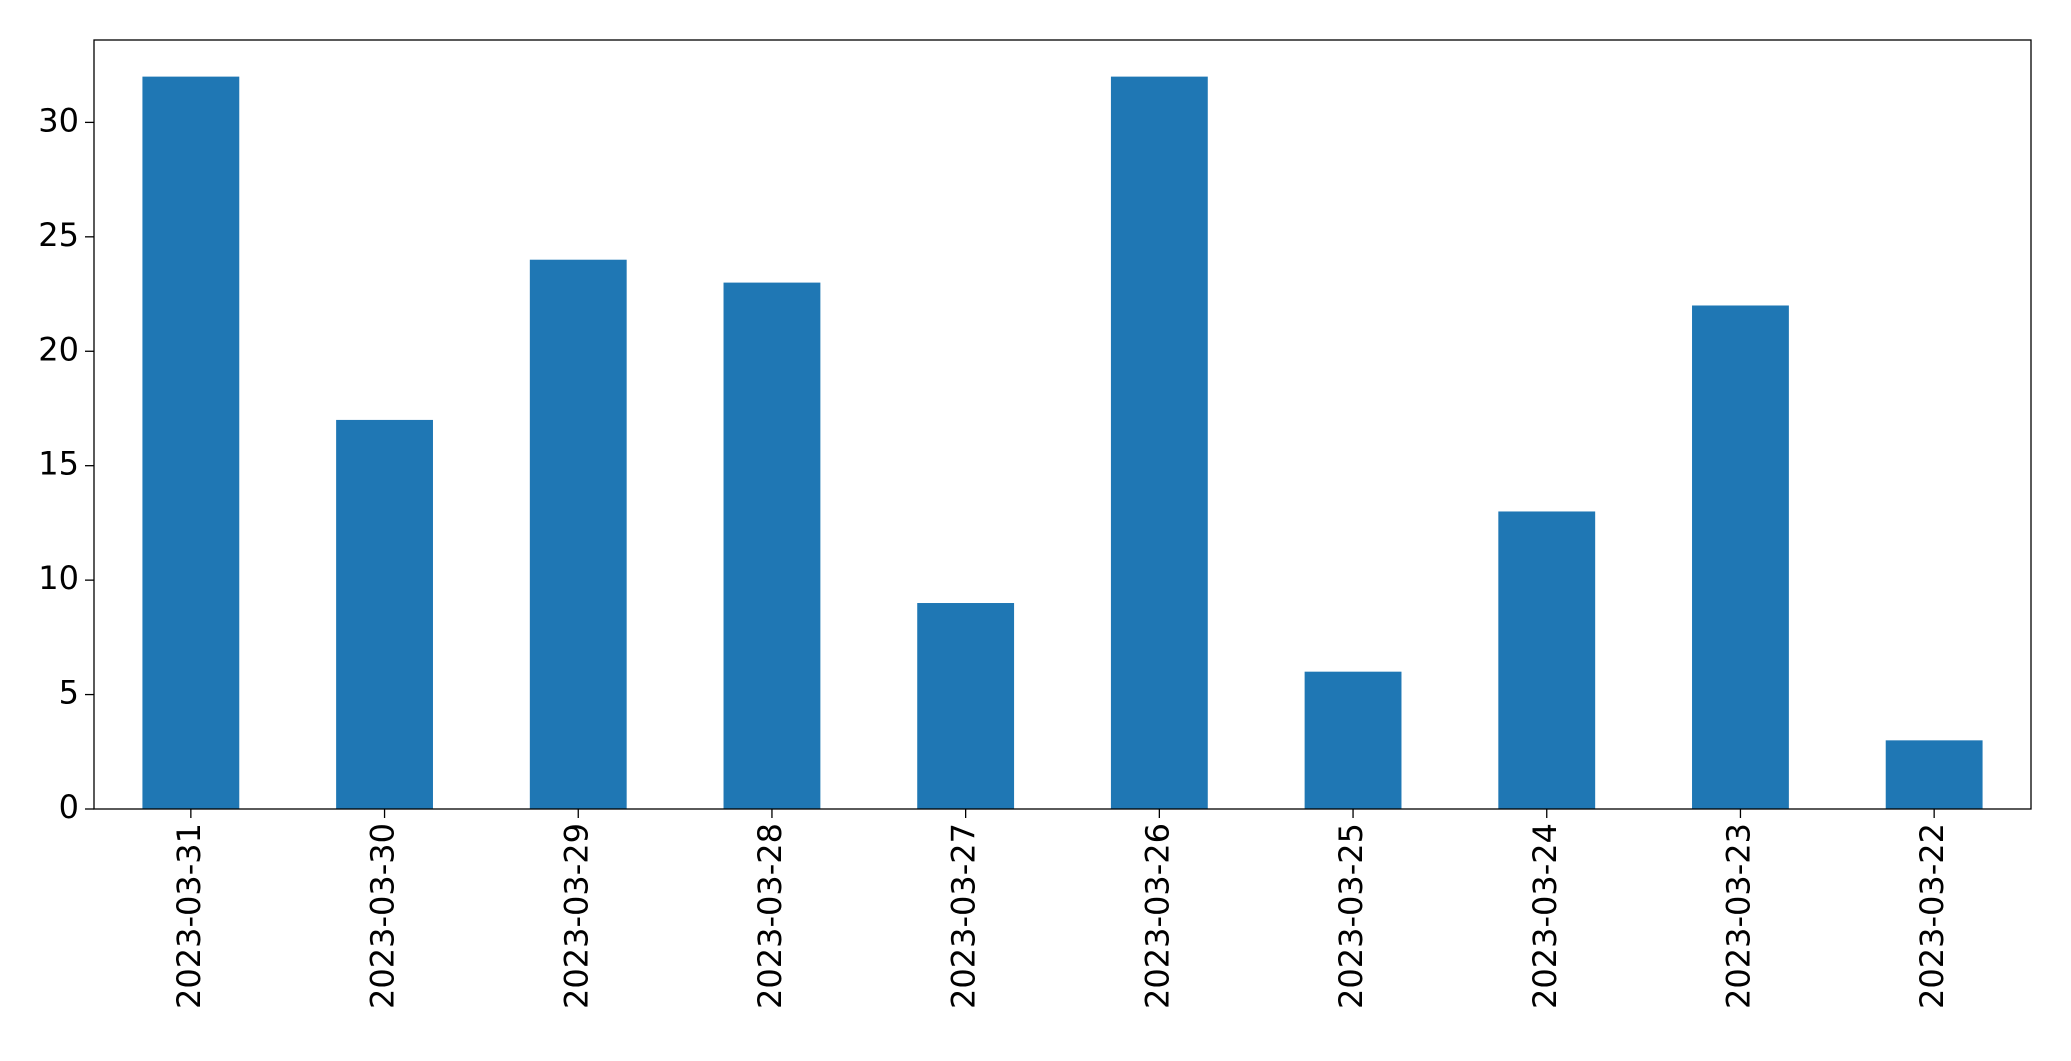 The image size is (2071, 1061). What do you see at coordinates (1738, 916) in the screenshot?
I see `x-tick-label: 2023-03-23` at bounding box center [1738, 916].